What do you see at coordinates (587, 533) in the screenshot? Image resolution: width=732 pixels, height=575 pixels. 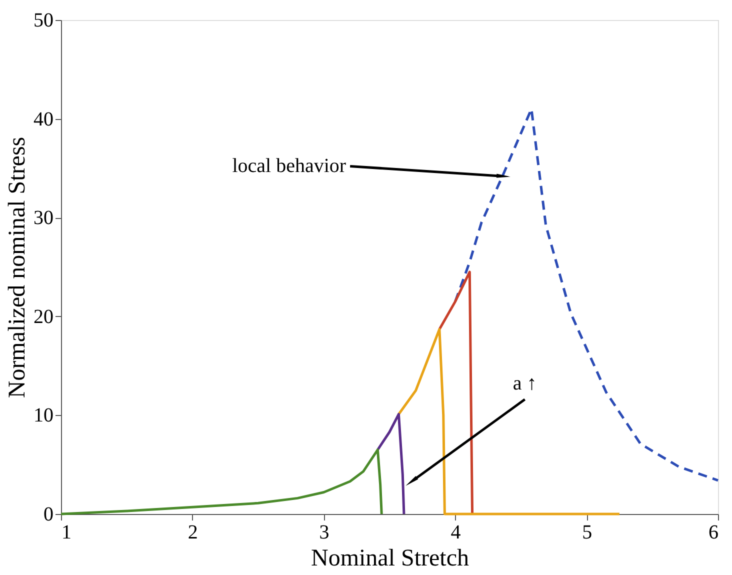 I see `x-tick-label: 5` at bounding box center [587, 533].